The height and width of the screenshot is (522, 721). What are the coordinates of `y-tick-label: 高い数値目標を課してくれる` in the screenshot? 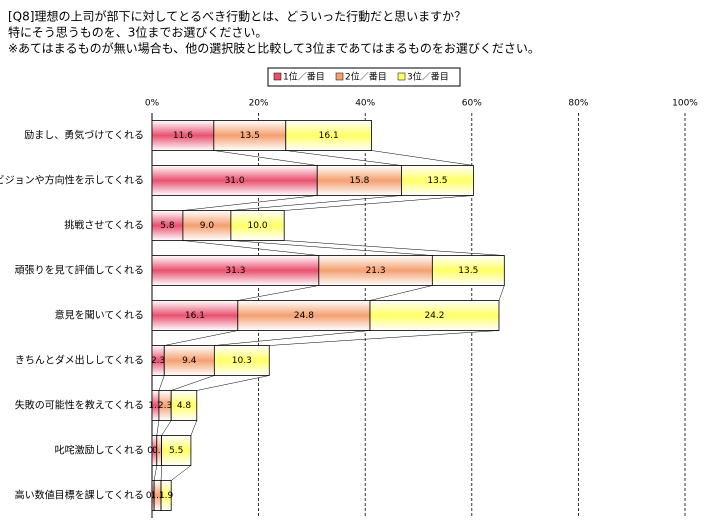 It's located at (79, 495).